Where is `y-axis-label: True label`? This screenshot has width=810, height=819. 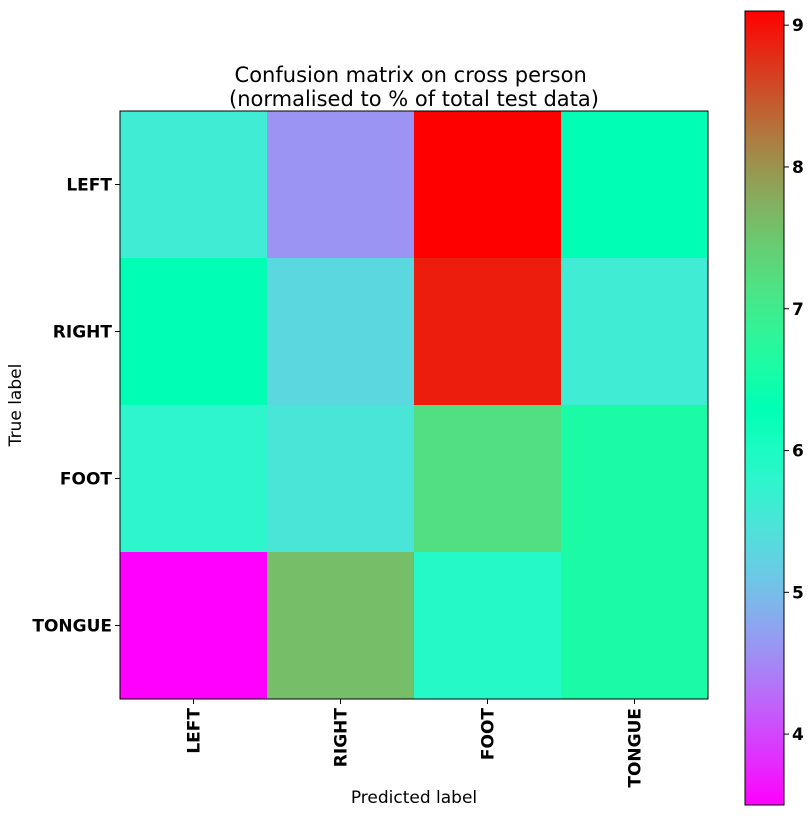 y-axis-label: True label is located at coordinates (16, 406).